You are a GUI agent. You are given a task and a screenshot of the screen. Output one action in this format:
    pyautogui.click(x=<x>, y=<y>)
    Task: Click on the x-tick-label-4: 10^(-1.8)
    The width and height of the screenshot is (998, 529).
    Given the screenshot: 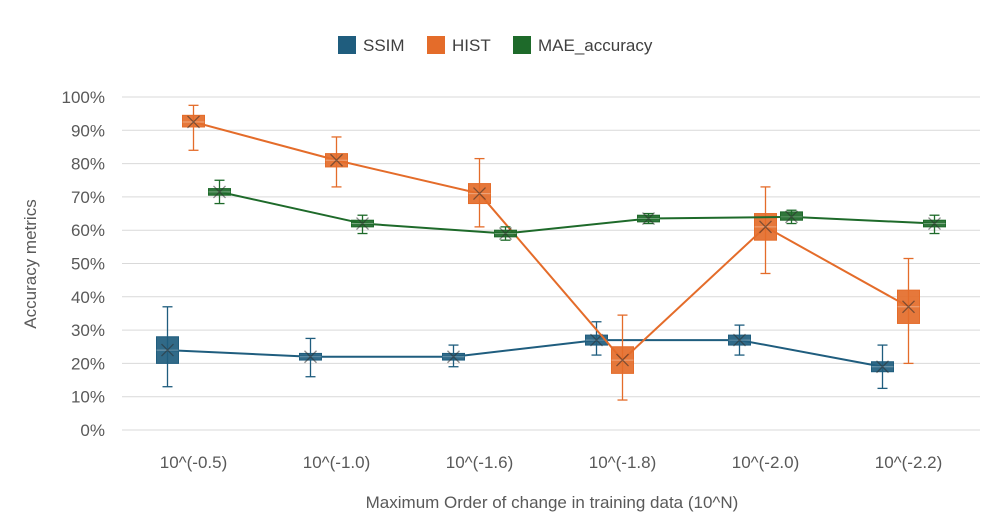 What is the action you would take?
    pyautogui.click(x=623, y=462)
    